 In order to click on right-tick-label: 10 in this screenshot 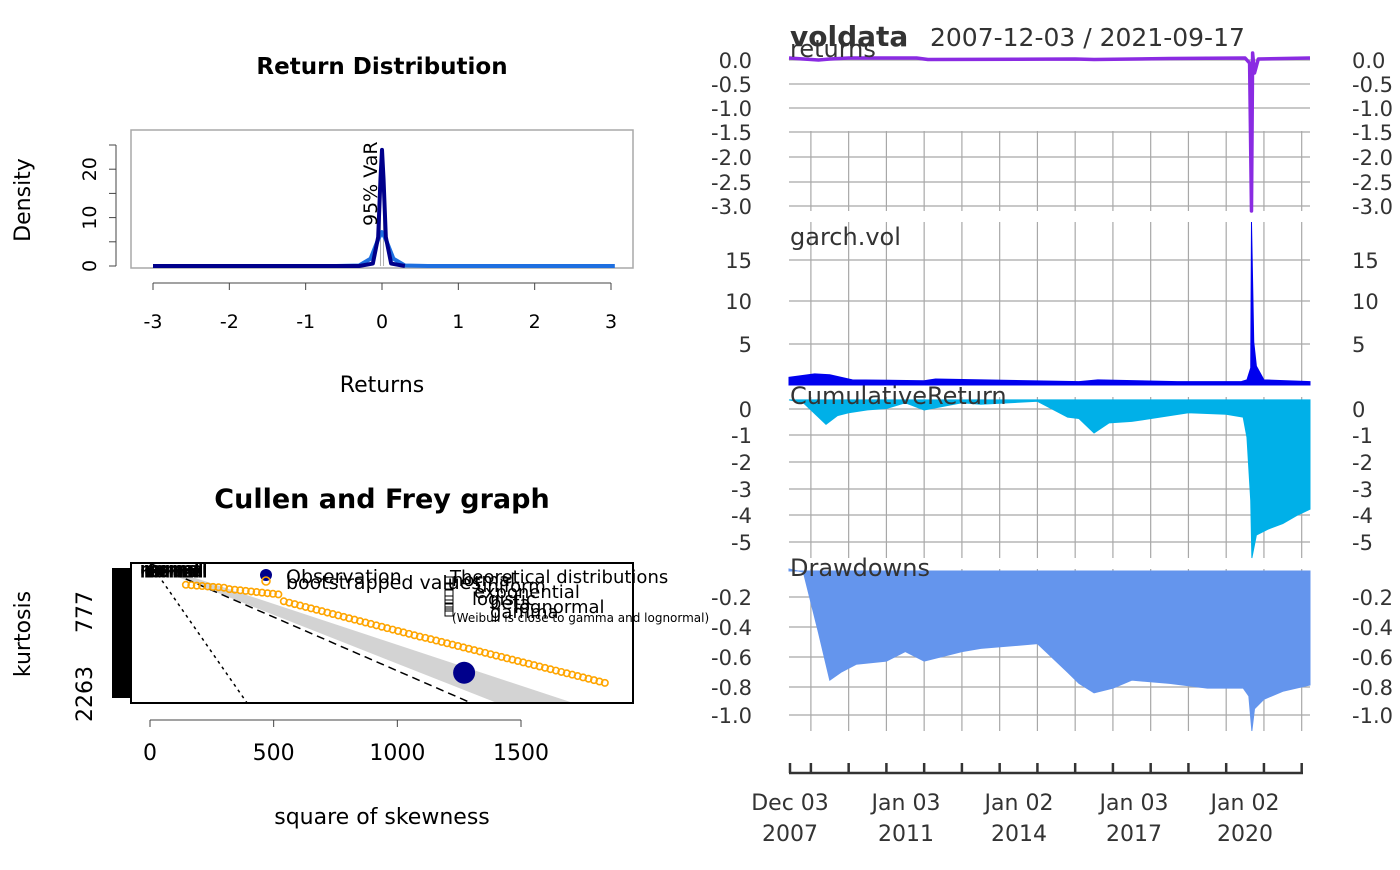, I will do `click(1365, 302)`.